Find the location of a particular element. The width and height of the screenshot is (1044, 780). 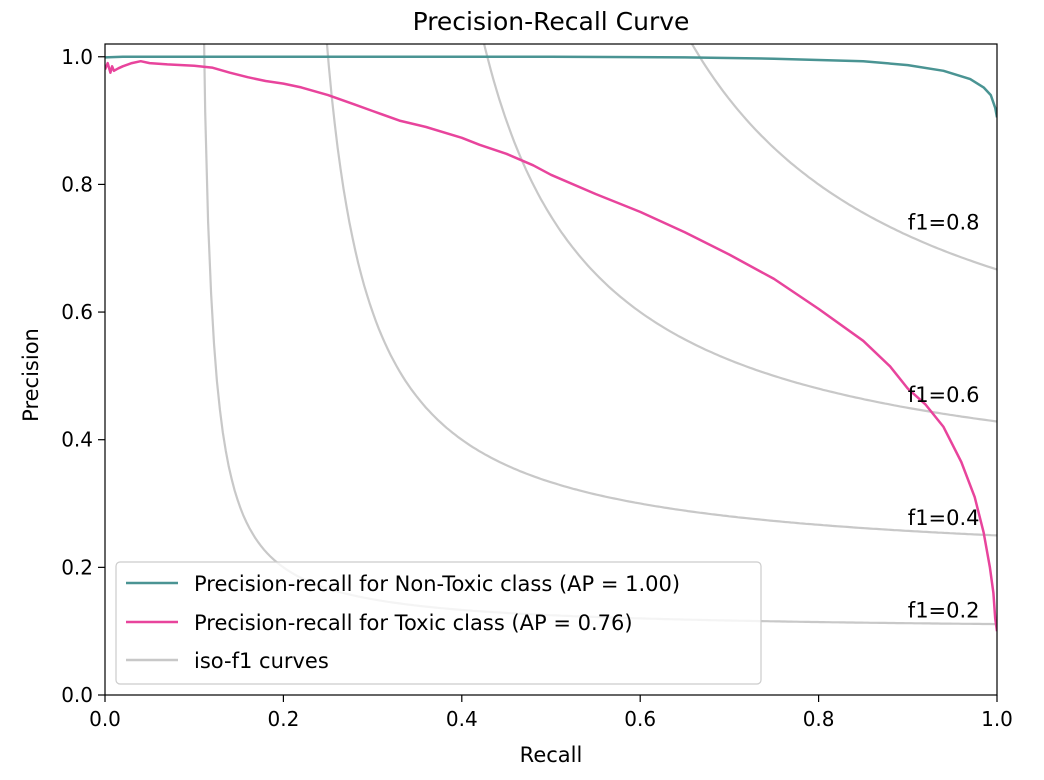

x-tick-label: 1.0 is located at coordinates (997, 719).